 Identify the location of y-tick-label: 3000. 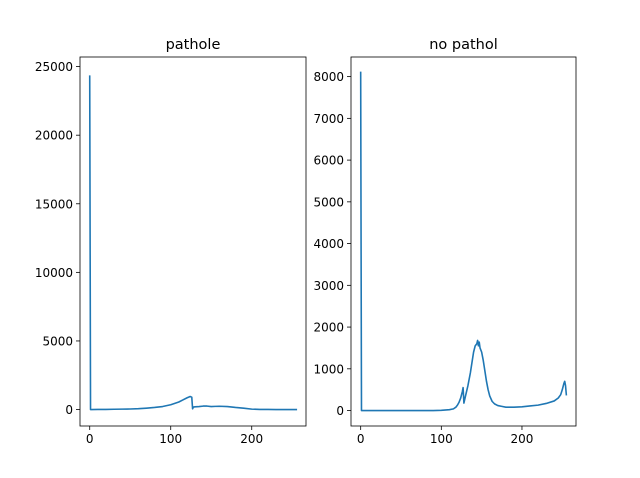
(328, 286).